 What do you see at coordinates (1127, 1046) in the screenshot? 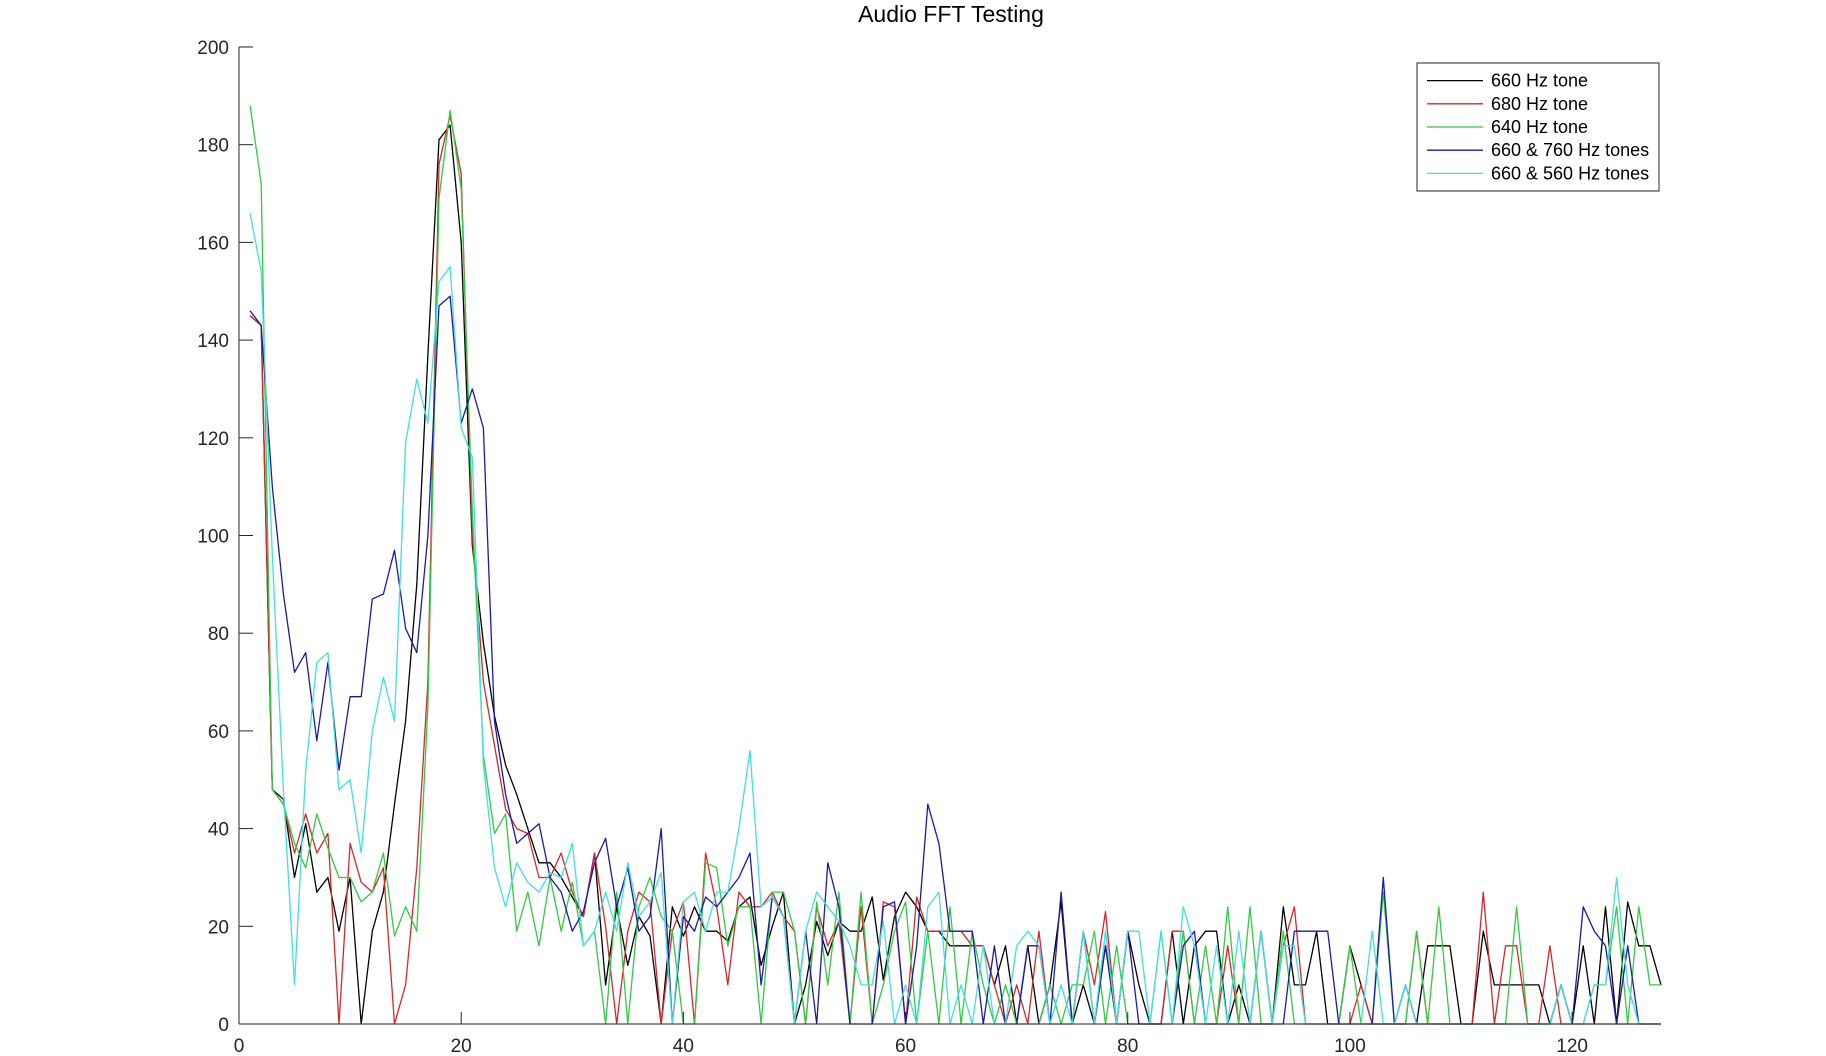
I see `x-tick-label: 80` at bounding box center [1127, 1046].